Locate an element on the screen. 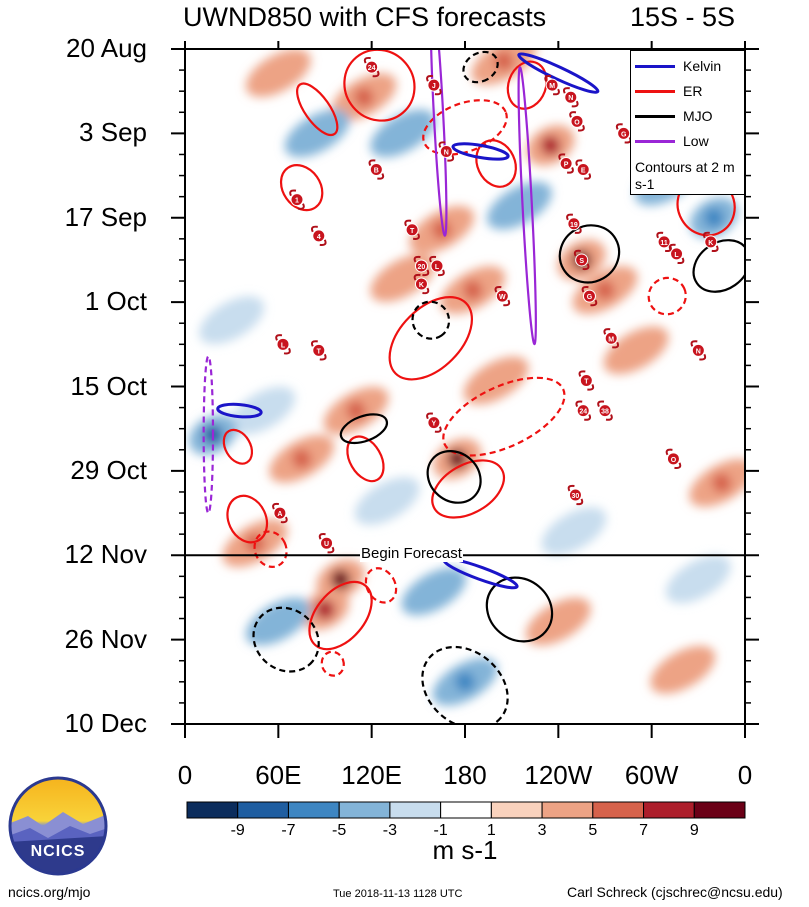 Image resolution: width=809 pixels, height=907 pixels. x-tick-label: 180 is located at coordinates (465, 775).